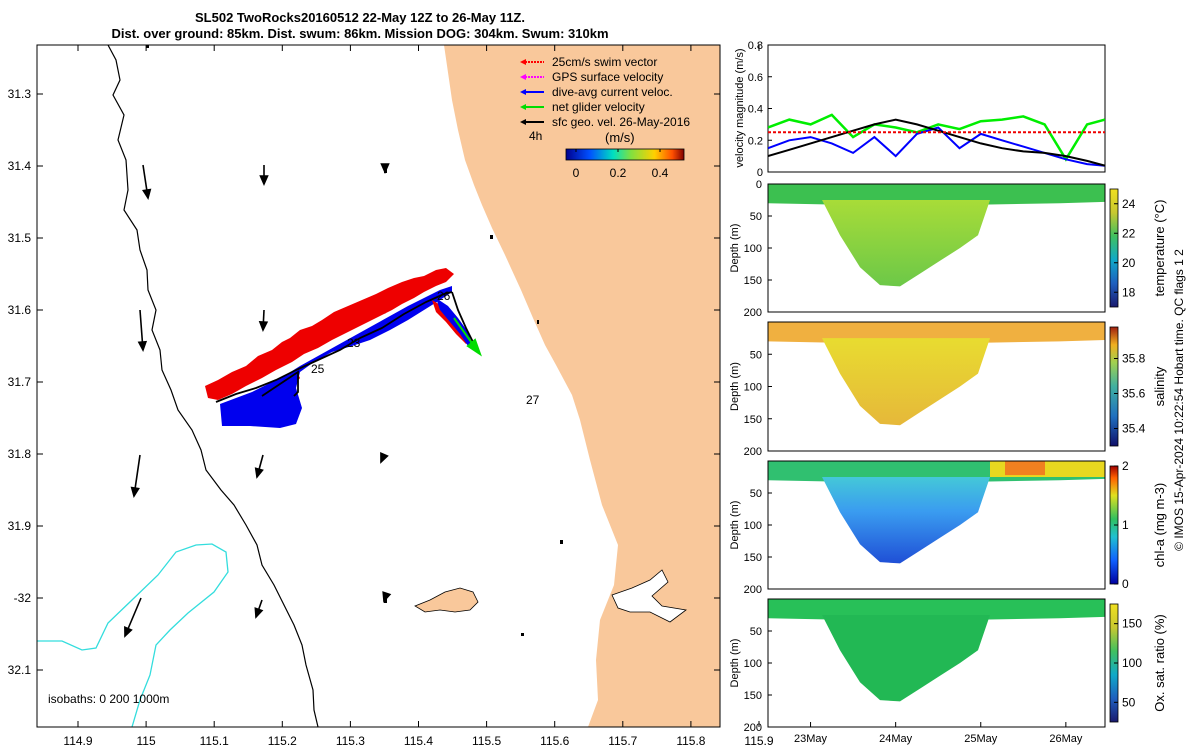 The image size is (1200, 750). Describe the element at coordinates (146, 741) in the screenshot. I see `map-x-tick-label: 115` at that location.